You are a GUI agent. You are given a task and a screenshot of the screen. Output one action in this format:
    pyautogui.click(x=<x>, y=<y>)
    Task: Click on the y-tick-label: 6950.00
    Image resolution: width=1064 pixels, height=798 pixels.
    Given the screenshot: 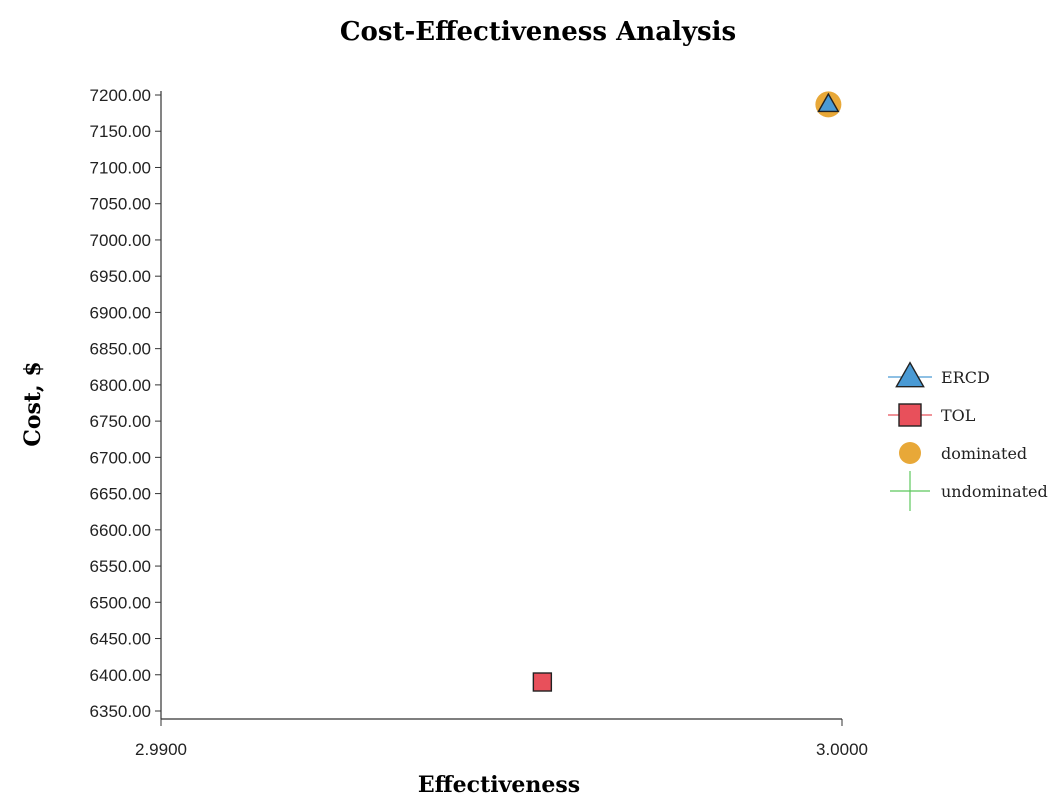 What is the action you would take?
    pyautogui.click(x=120, y=276)
    